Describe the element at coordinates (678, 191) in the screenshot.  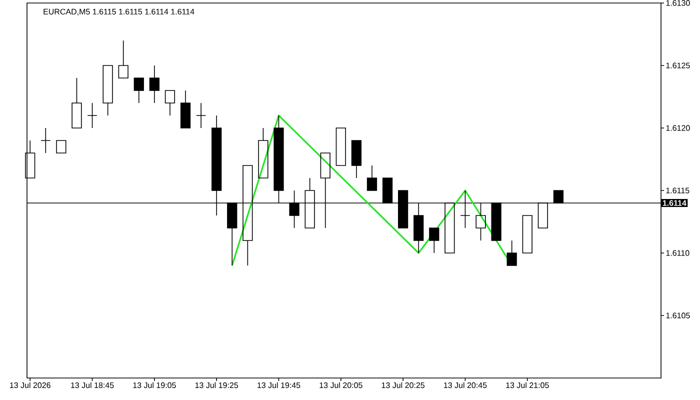
I see `y-tick-label: 1.6115` at that location.